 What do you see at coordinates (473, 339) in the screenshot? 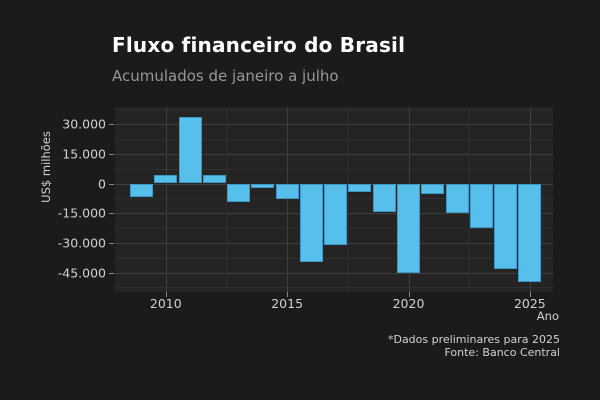
I see `footnote-preliminary: *Dados preliminares para 2025` at bounding box center [473, 339].